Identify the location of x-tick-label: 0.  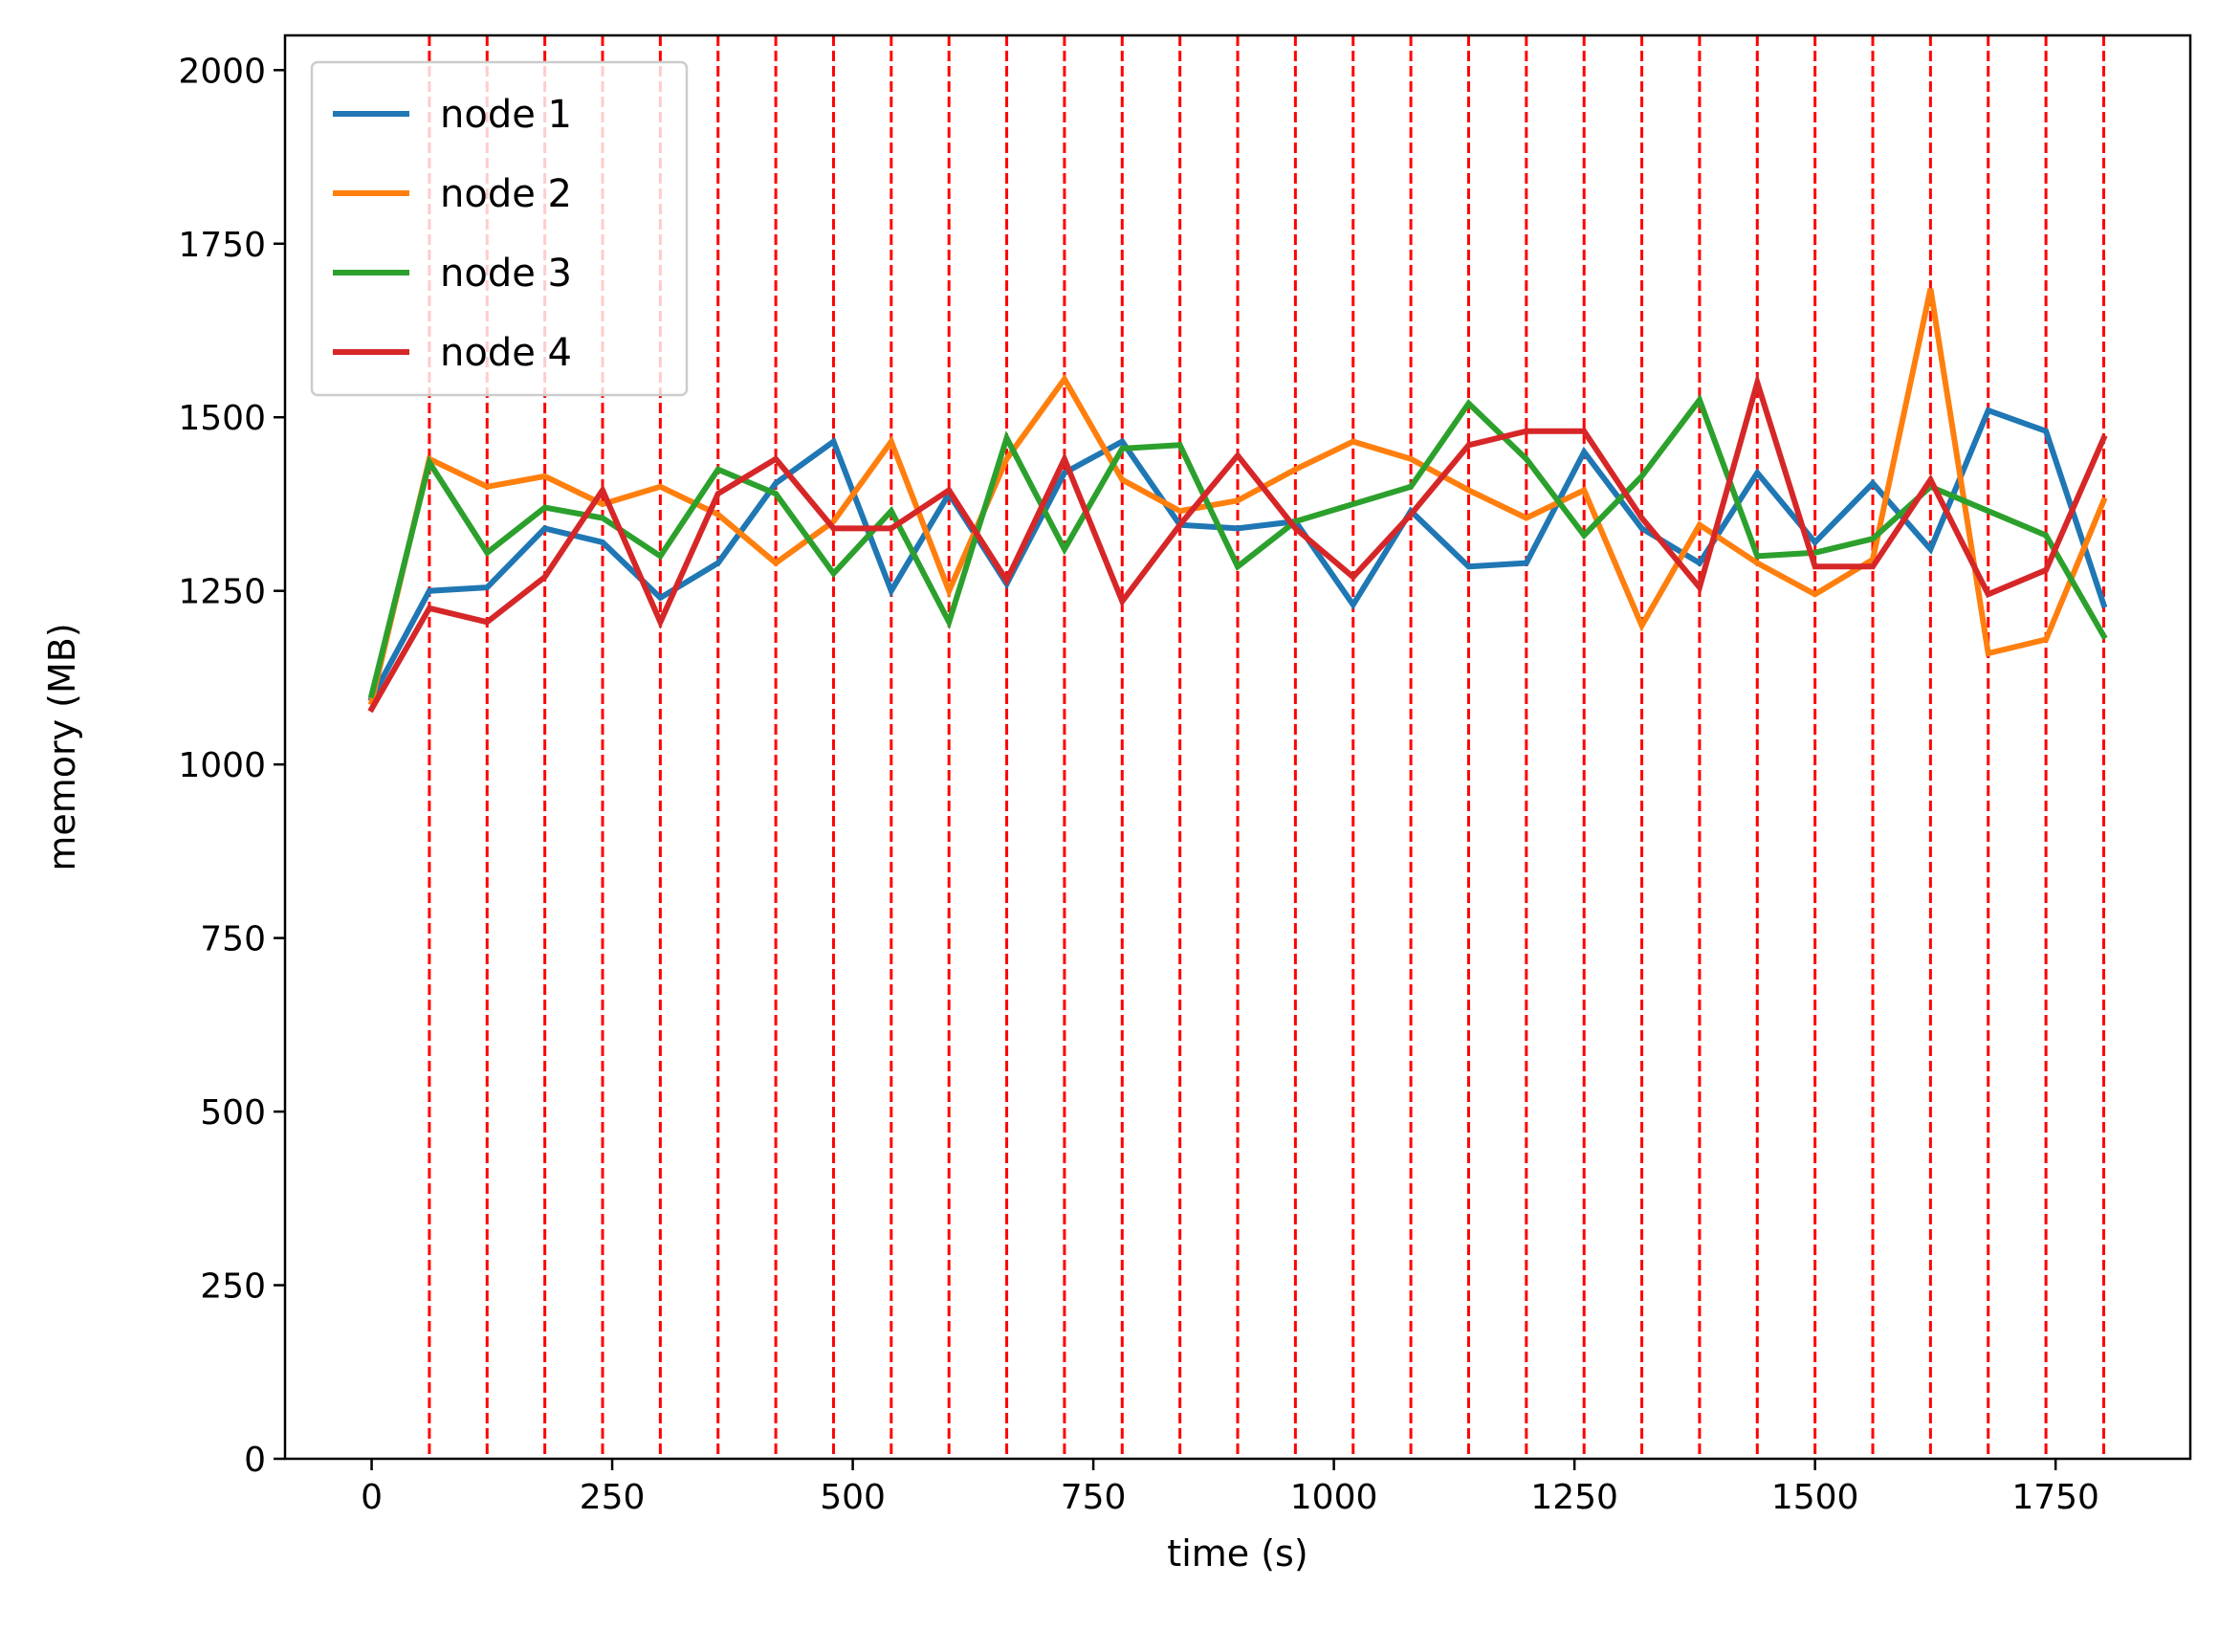
(372, 1497).